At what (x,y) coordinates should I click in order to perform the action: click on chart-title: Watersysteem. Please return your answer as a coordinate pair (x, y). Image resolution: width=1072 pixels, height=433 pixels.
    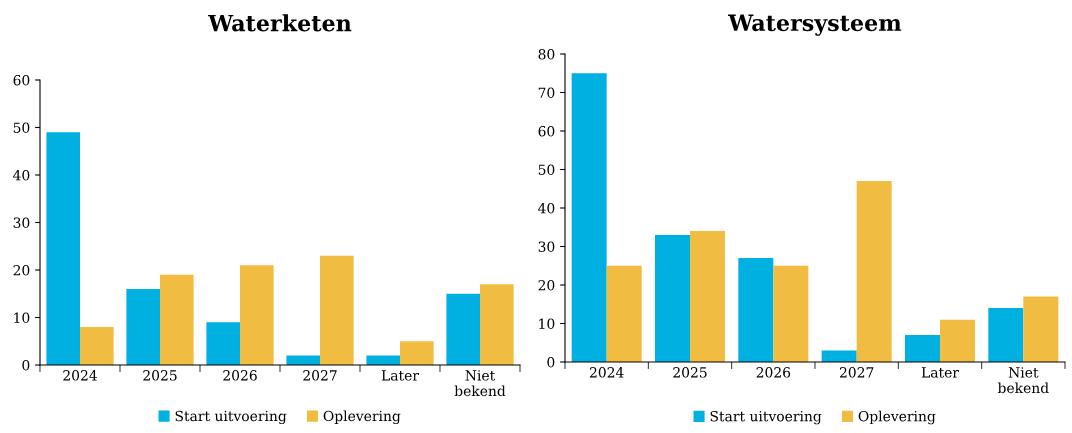
    Looking at the image, I should click on (815, 25).